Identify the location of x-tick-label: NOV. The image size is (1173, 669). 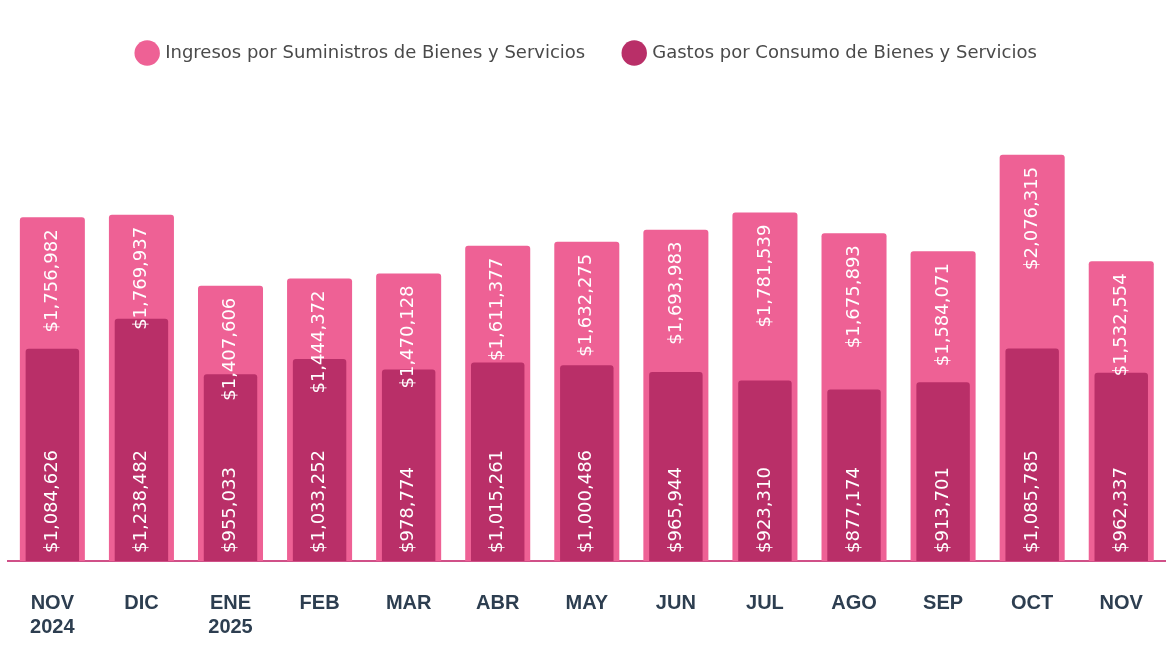
(1121, 601).